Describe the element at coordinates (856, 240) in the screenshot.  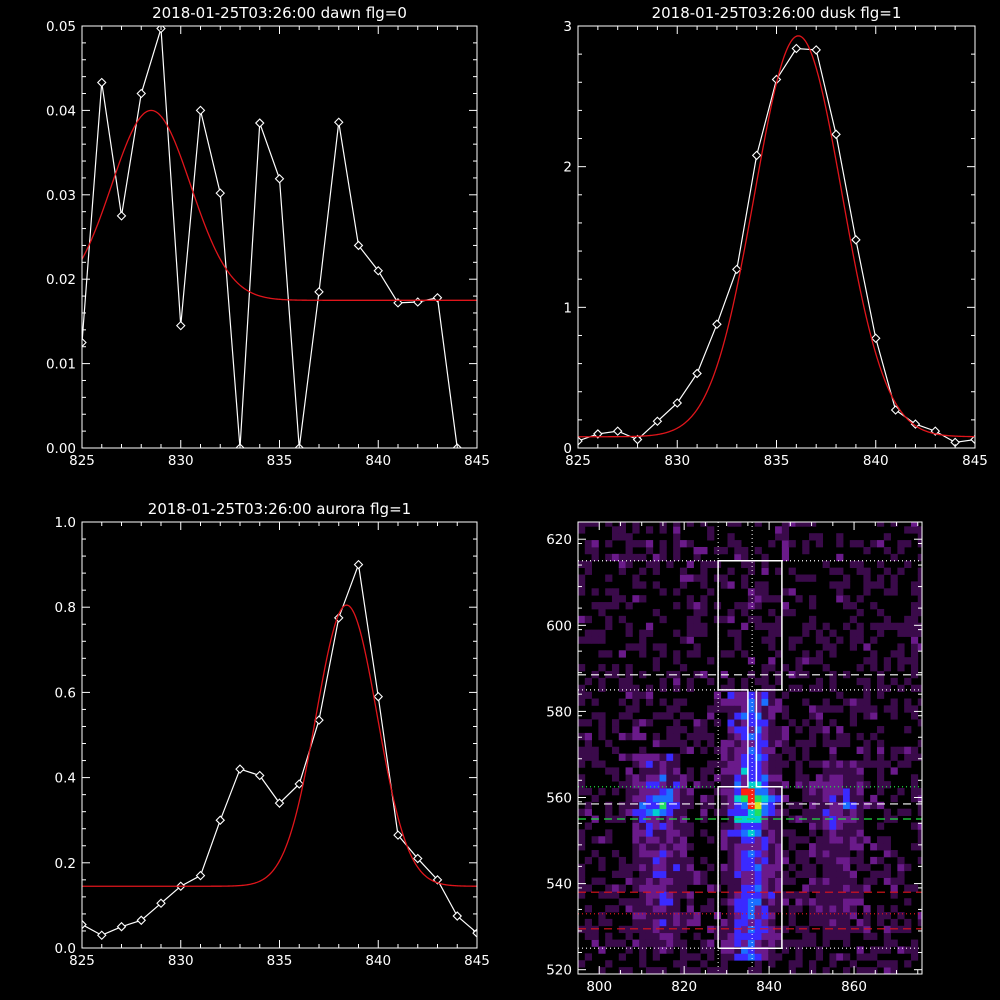
I see `data-point-marker` at that location.